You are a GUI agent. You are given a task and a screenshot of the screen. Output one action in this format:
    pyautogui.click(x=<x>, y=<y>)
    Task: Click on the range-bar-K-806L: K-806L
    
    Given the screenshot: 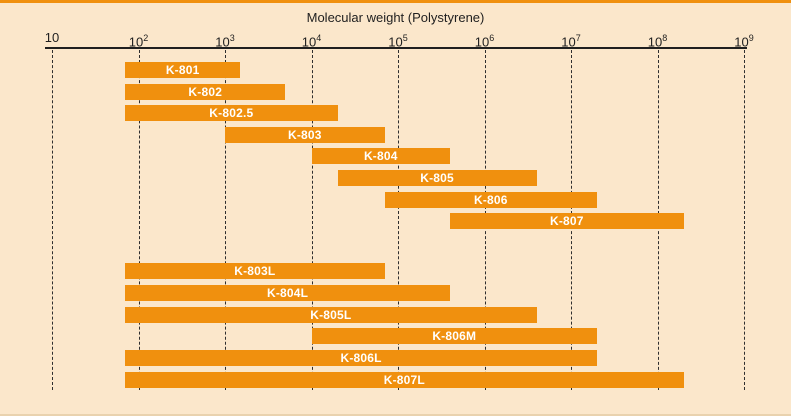 What is the action you would take?
    pyautogui.click(x=361, y=358)
    